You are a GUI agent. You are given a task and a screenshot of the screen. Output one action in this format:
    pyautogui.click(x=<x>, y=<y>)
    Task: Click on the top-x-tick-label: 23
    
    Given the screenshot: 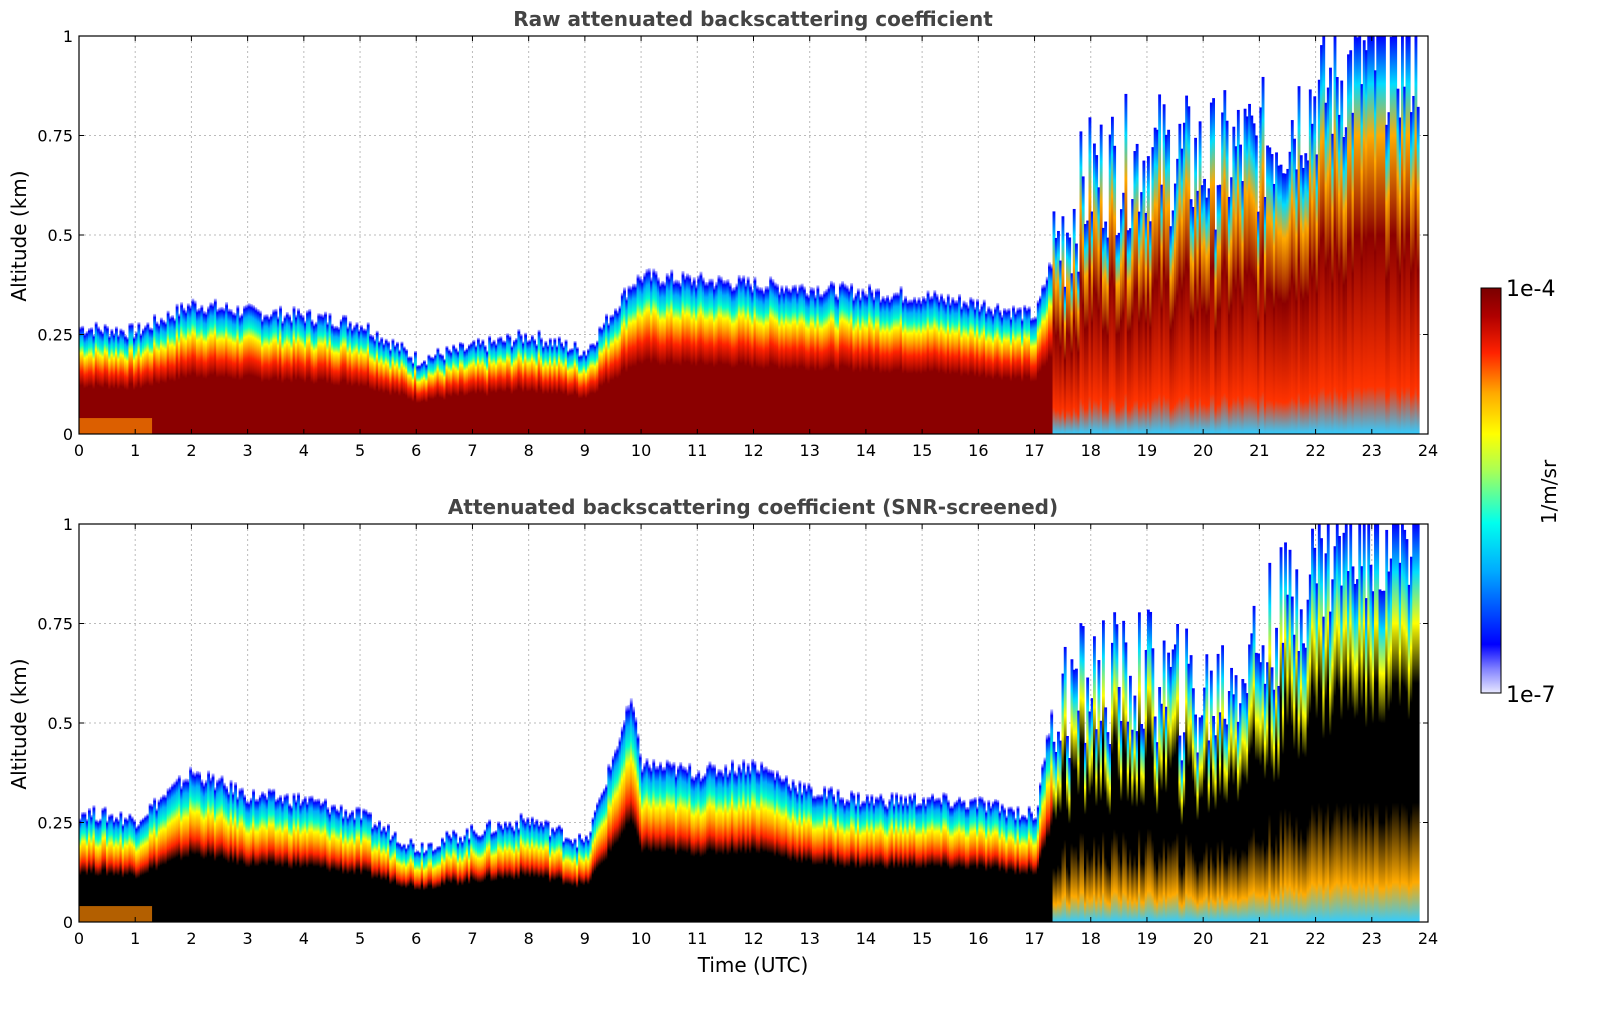 What is the action you would take?
    pyautogui.click(x=1372, y=450)
    